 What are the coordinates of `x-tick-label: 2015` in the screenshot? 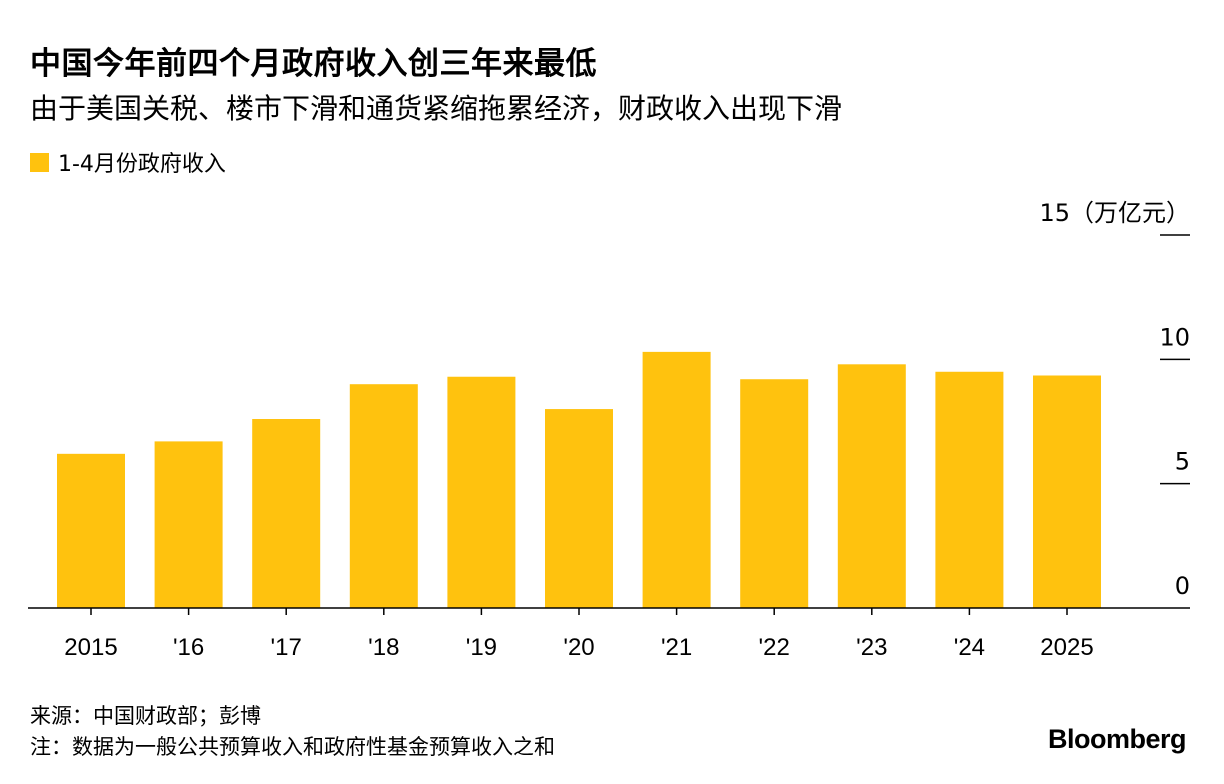 It's located at (90, 647).